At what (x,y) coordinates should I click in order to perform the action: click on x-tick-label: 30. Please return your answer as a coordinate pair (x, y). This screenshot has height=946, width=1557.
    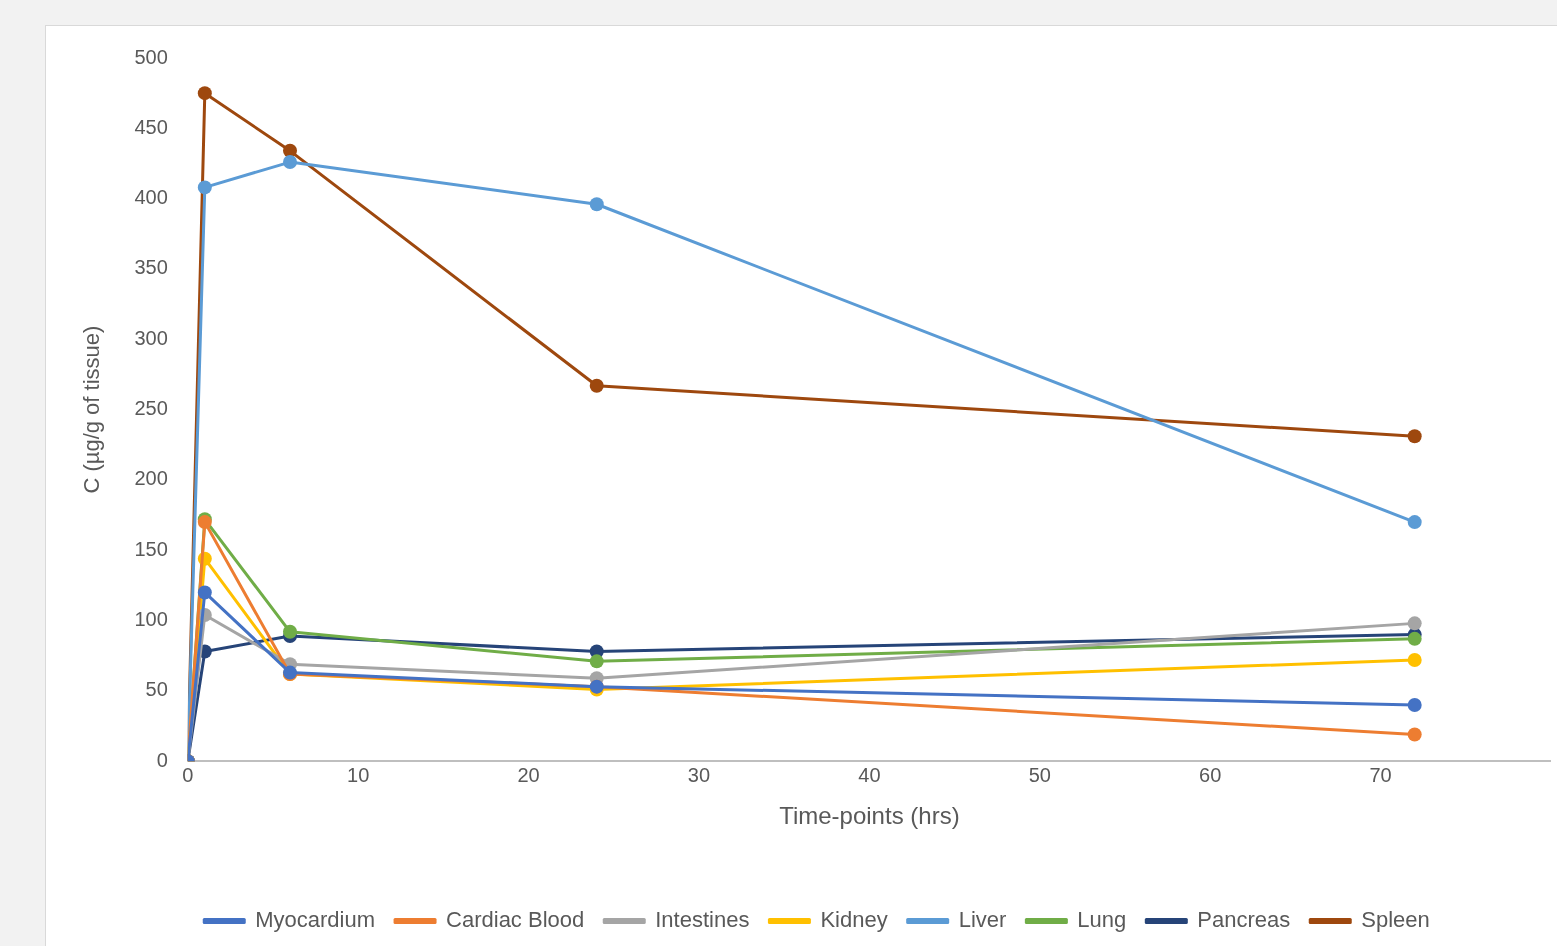
    Looking at the image, I should click on (699, 774).